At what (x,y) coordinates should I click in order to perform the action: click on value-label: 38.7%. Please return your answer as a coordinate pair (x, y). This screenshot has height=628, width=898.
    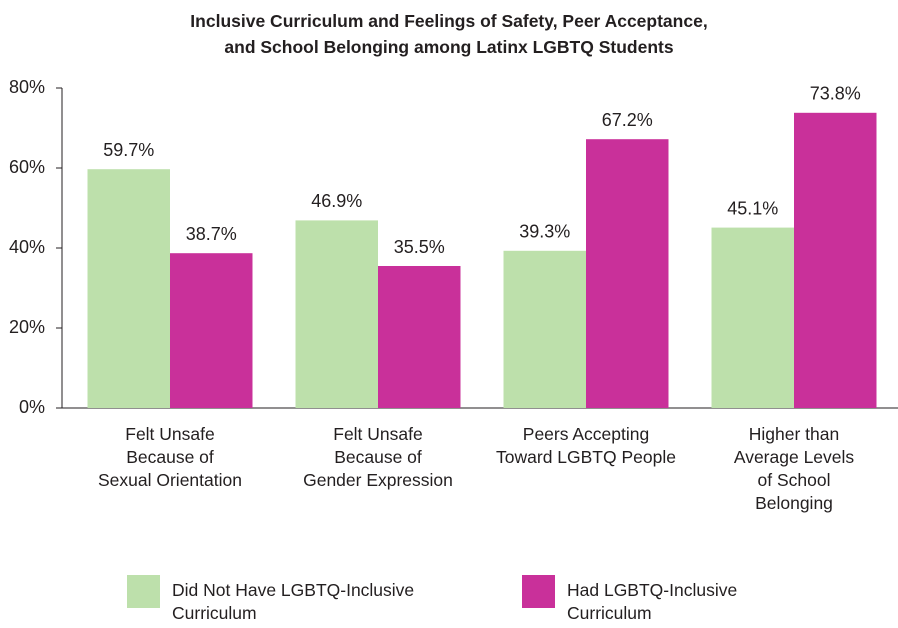
    Looking at the image, I should click on (211, 234).